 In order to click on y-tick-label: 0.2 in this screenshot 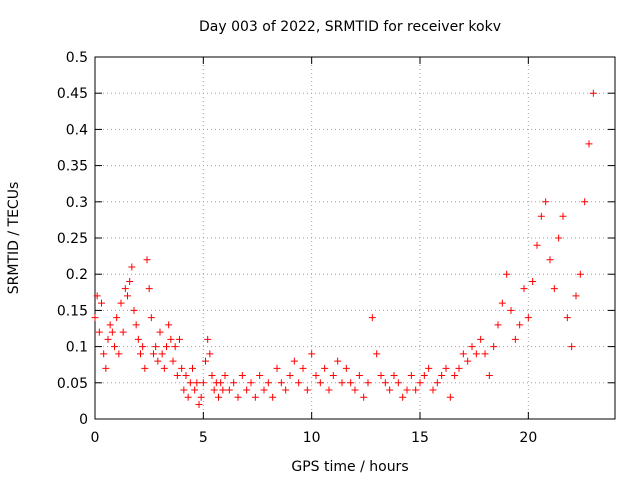, I will do `click(77, 275)`.